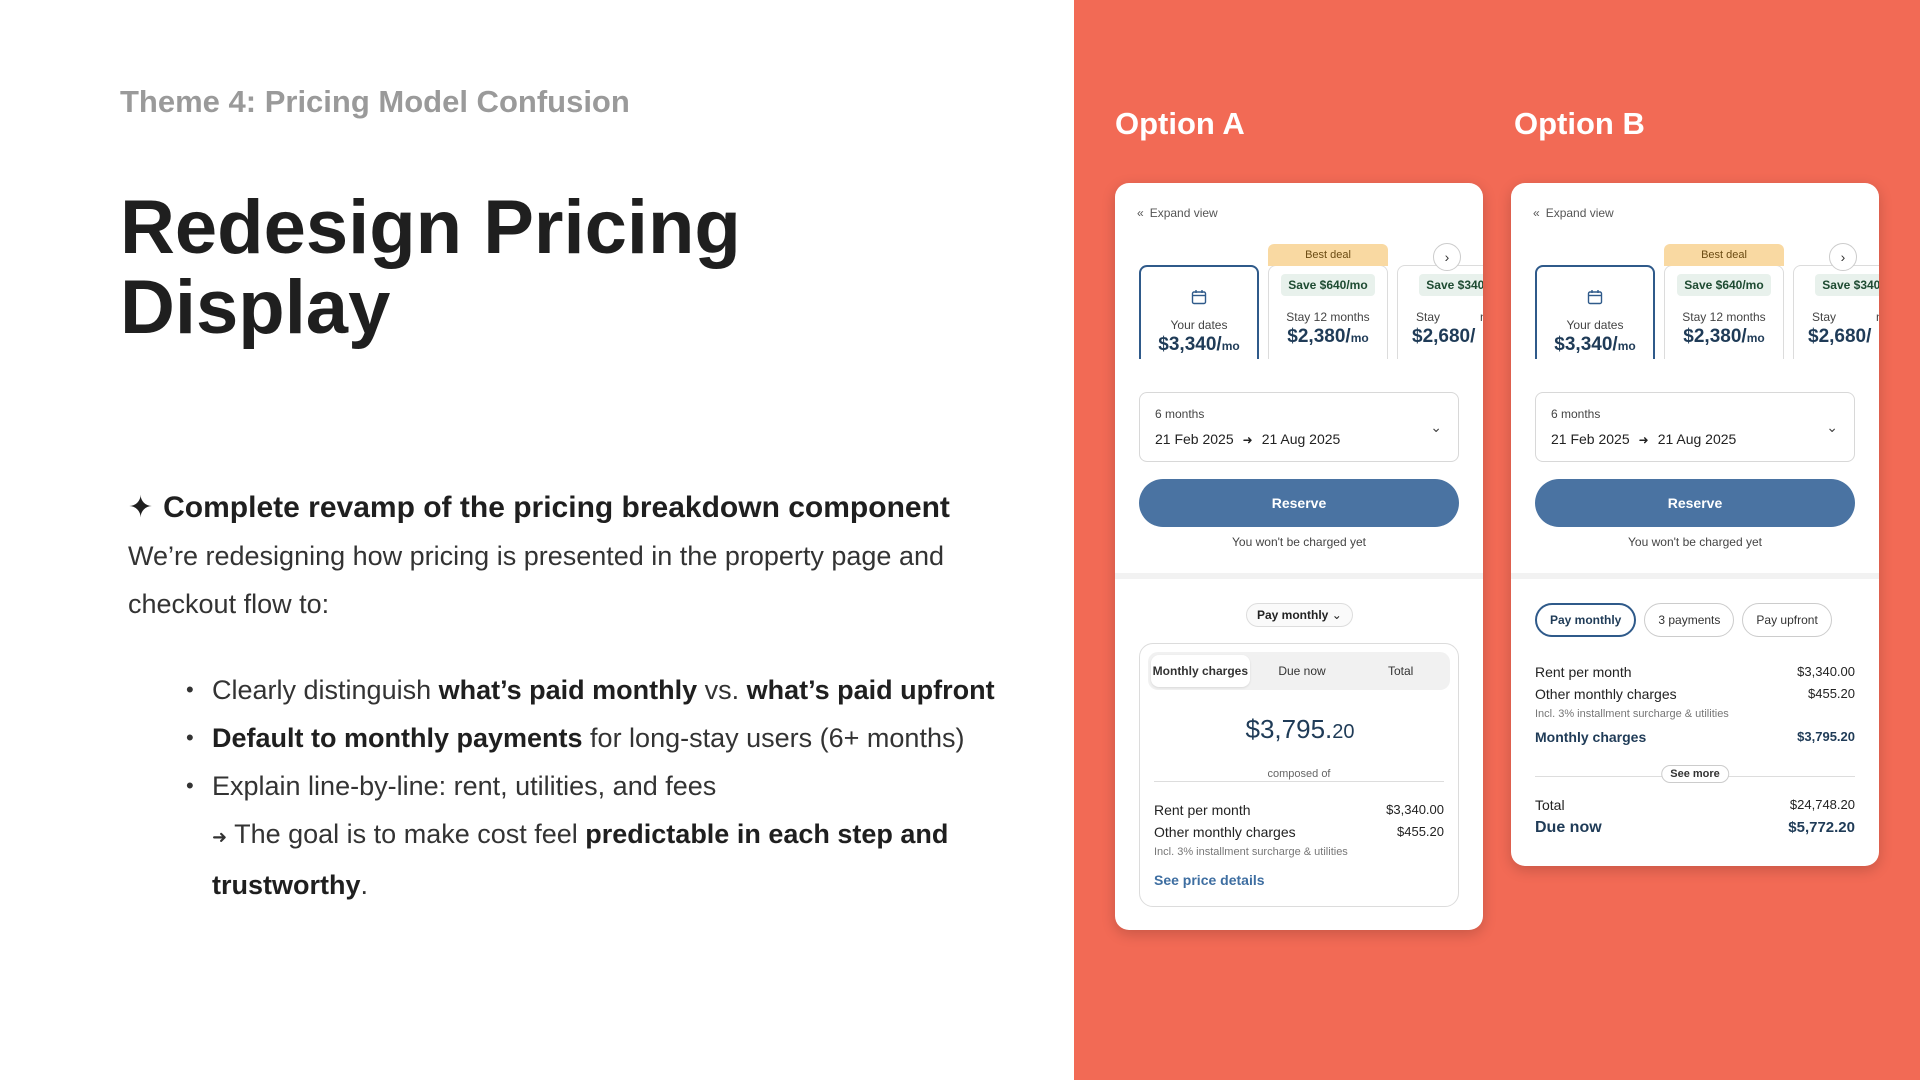 This screenshot has width=1920, height=1080. I want to click on see-more-divider: See more, so click(1695, 773).